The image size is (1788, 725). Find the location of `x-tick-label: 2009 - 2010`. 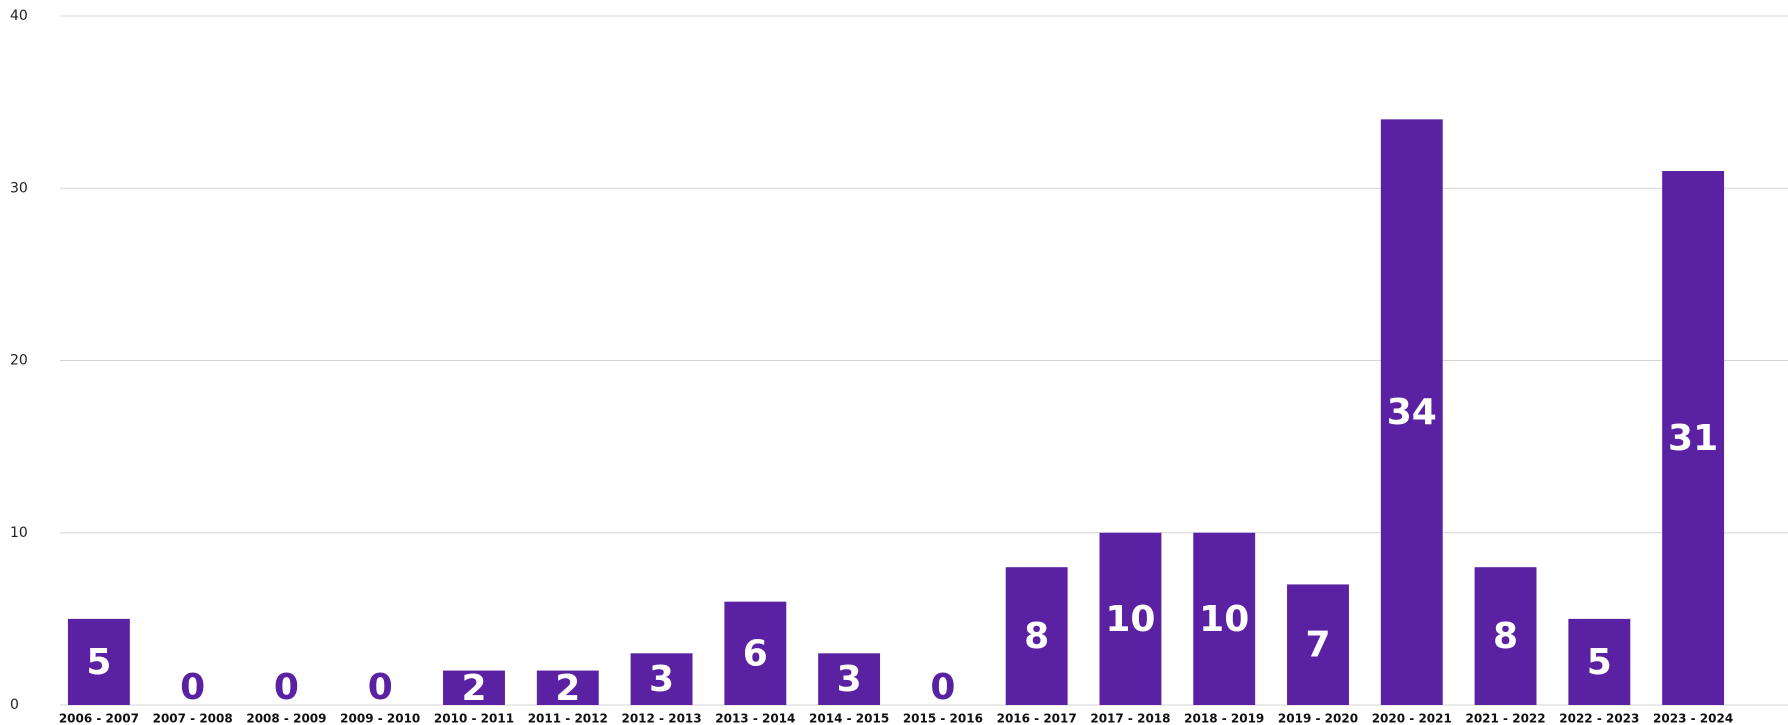

x-tick-label: 2009 - 2010 is located at coordinates (380, 718).